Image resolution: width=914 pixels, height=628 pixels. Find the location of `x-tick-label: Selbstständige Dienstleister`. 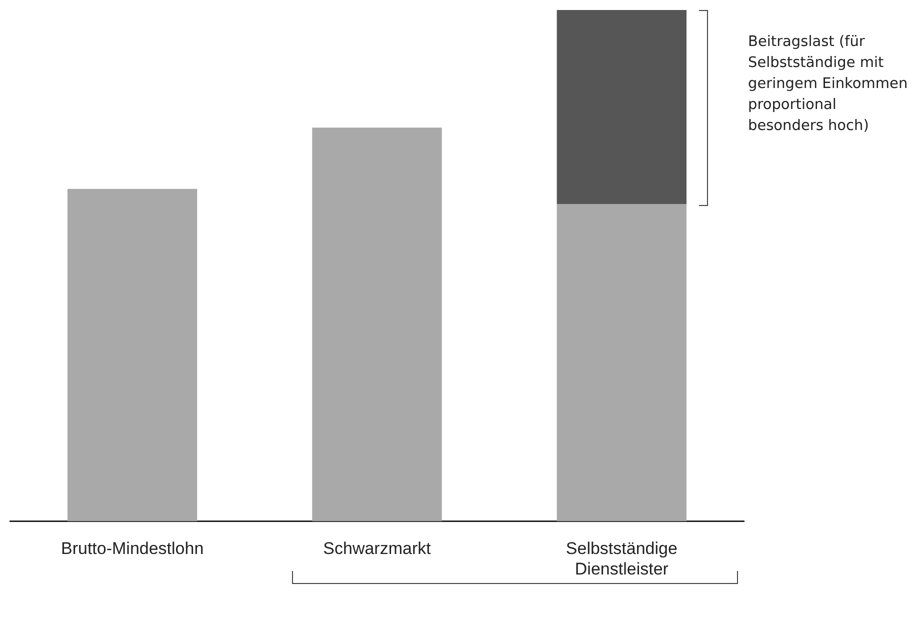

x-tick-label: Selbstständige Dienstleister is located at coordinates (622, 558).